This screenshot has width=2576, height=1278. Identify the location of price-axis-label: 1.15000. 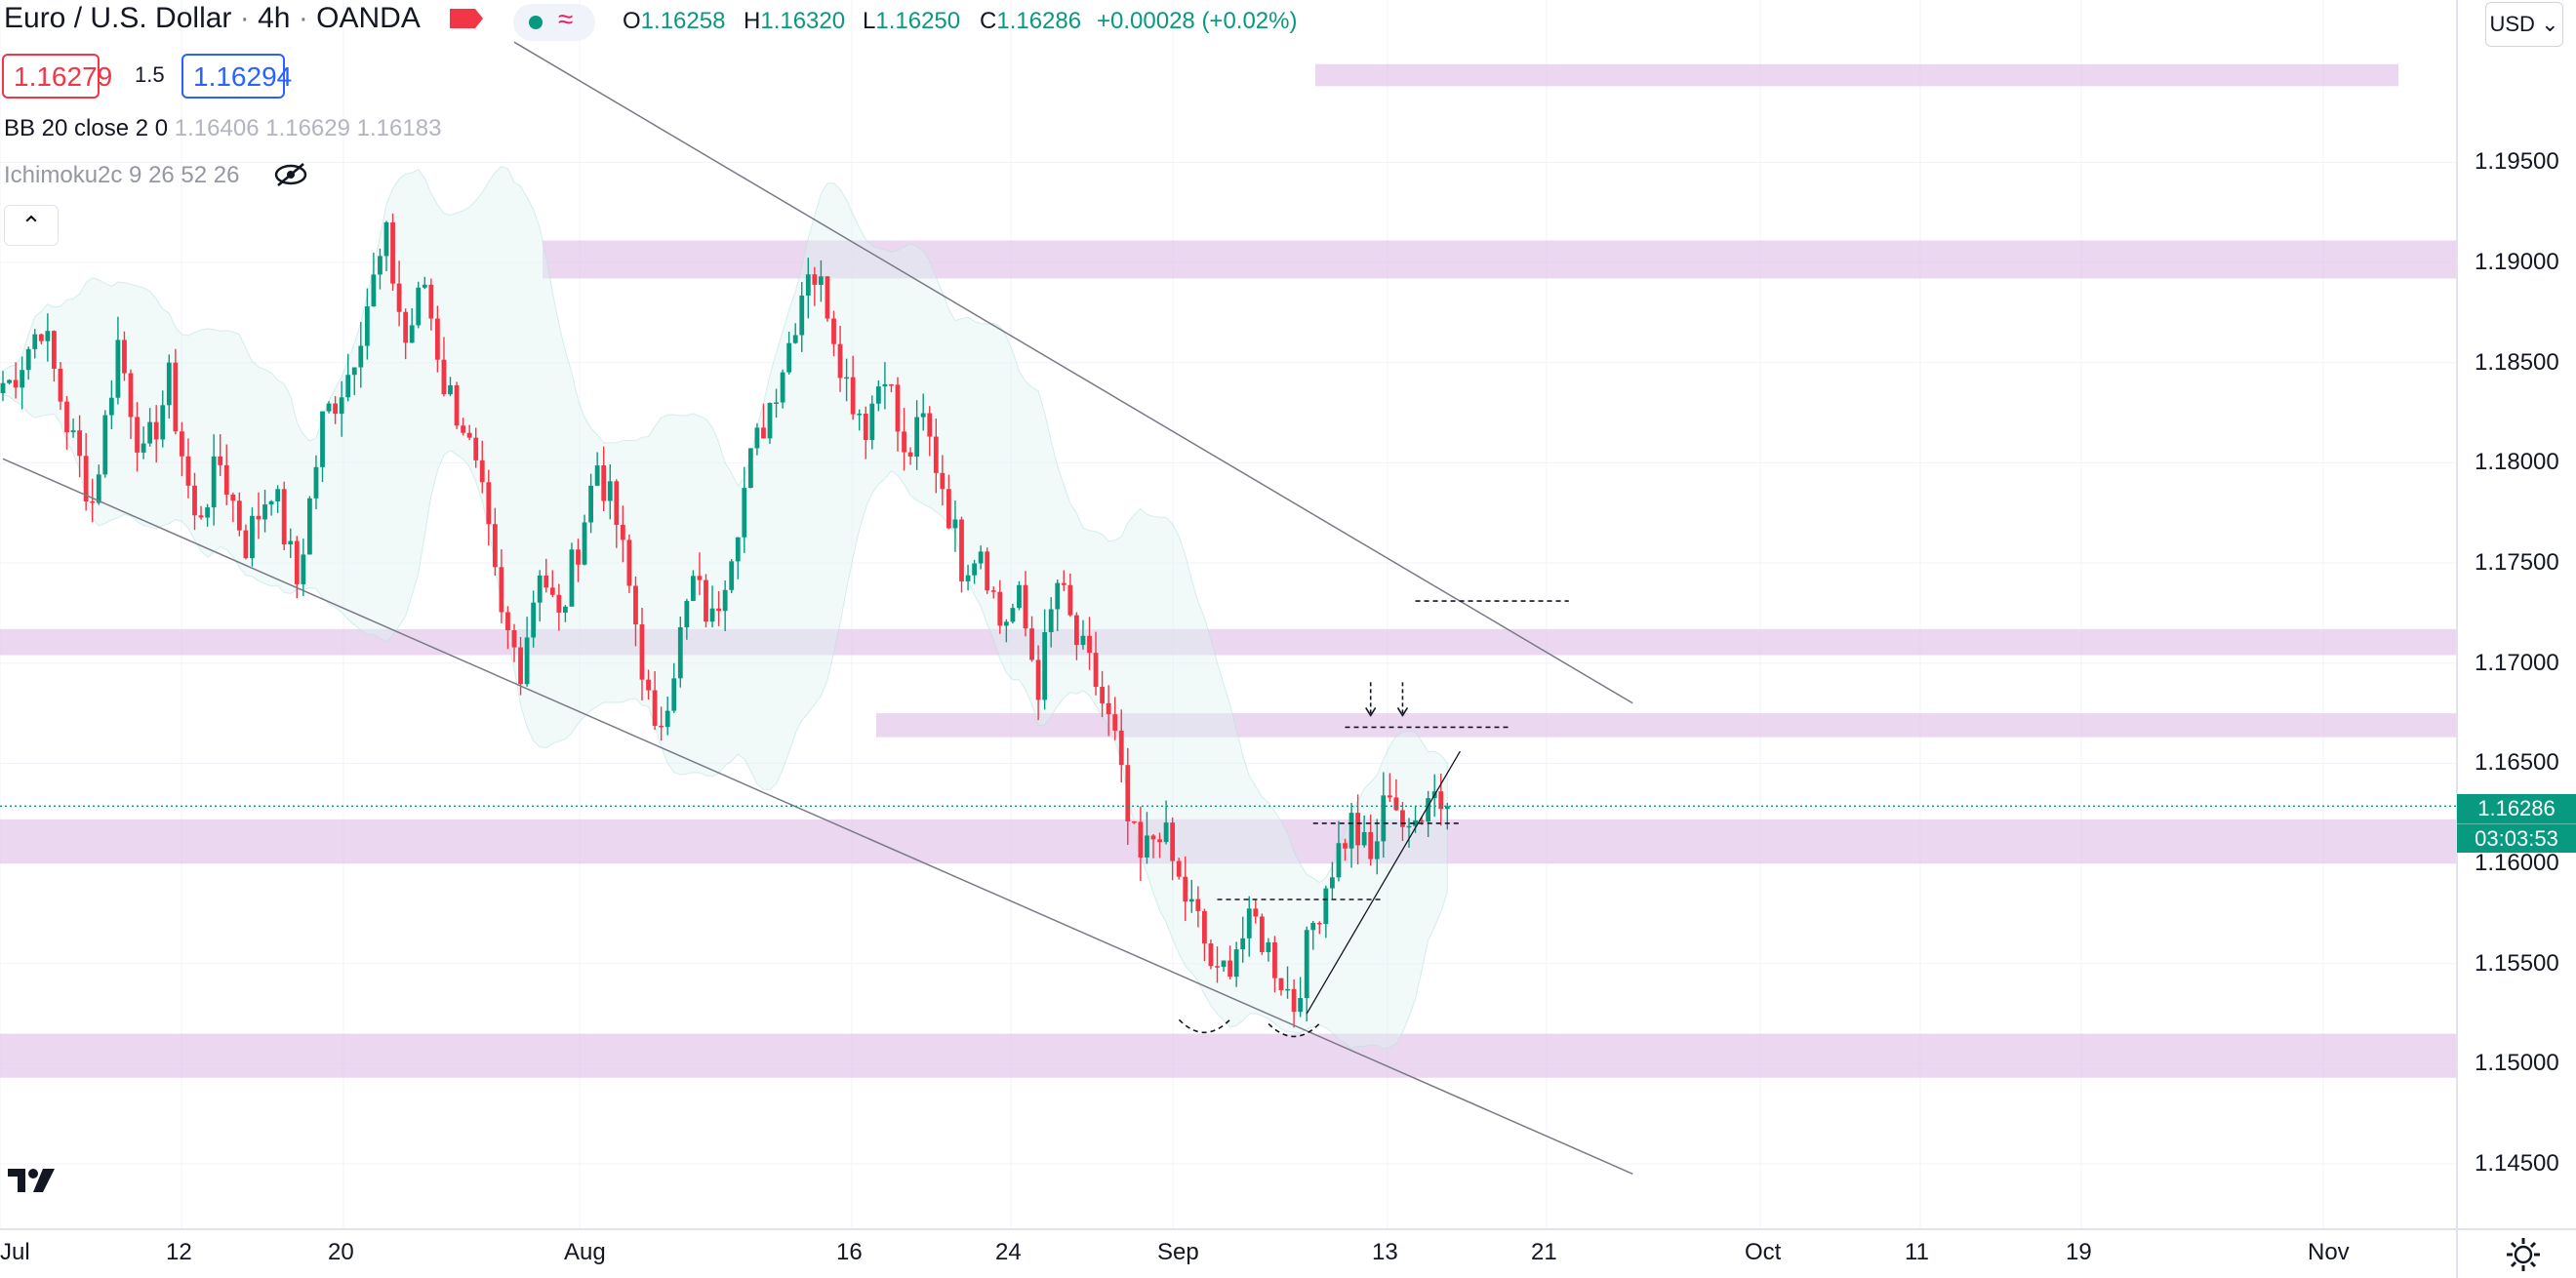
(2517, 1063).